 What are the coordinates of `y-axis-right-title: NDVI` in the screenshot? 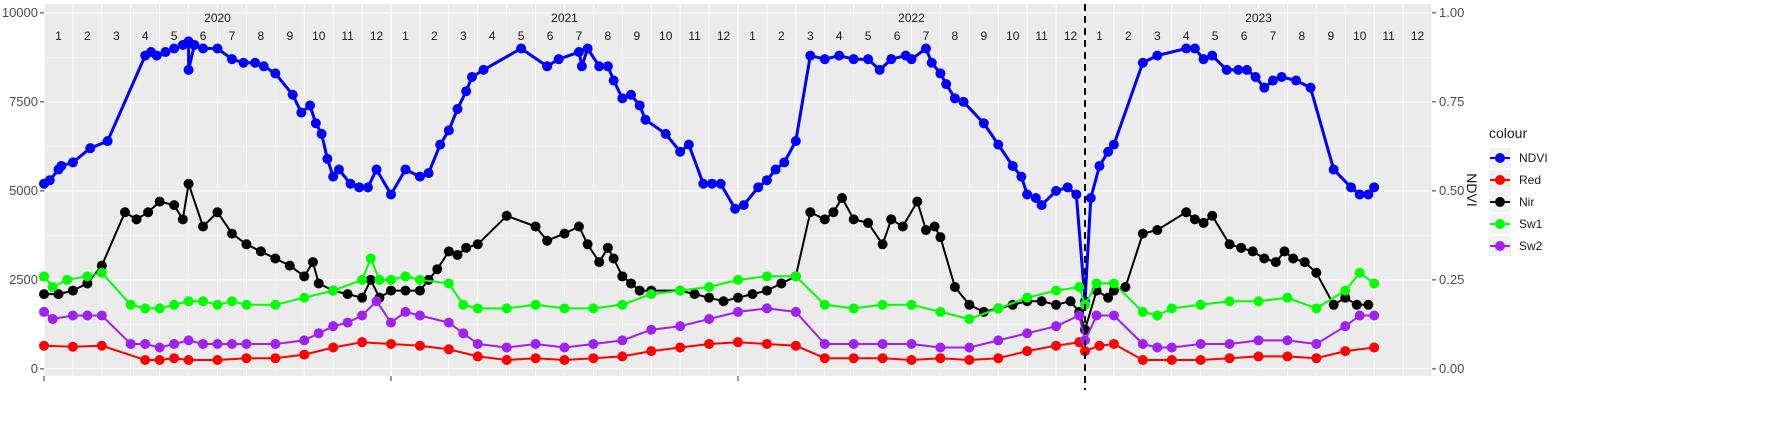 It's located at (1472, 189).